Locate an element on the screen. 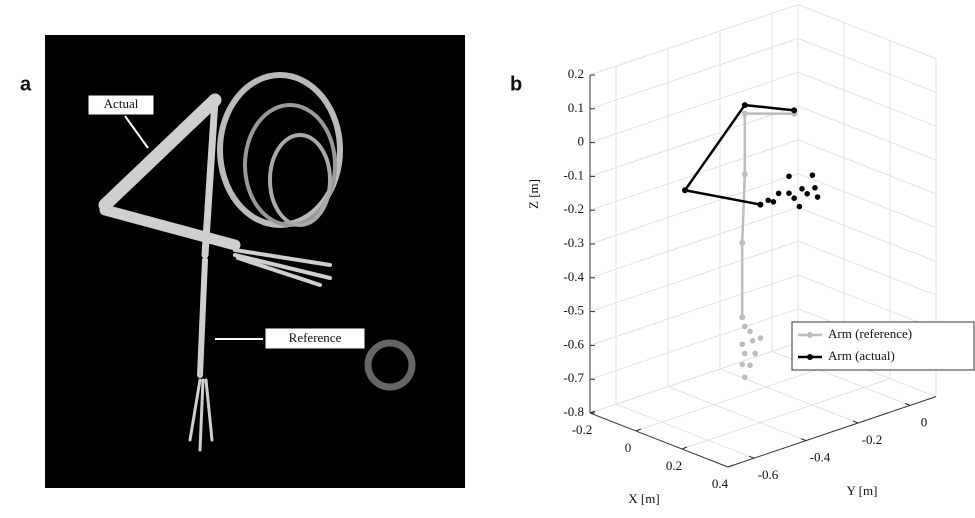  z-tick-label: -0.7 is located at coordinates (573, 377).